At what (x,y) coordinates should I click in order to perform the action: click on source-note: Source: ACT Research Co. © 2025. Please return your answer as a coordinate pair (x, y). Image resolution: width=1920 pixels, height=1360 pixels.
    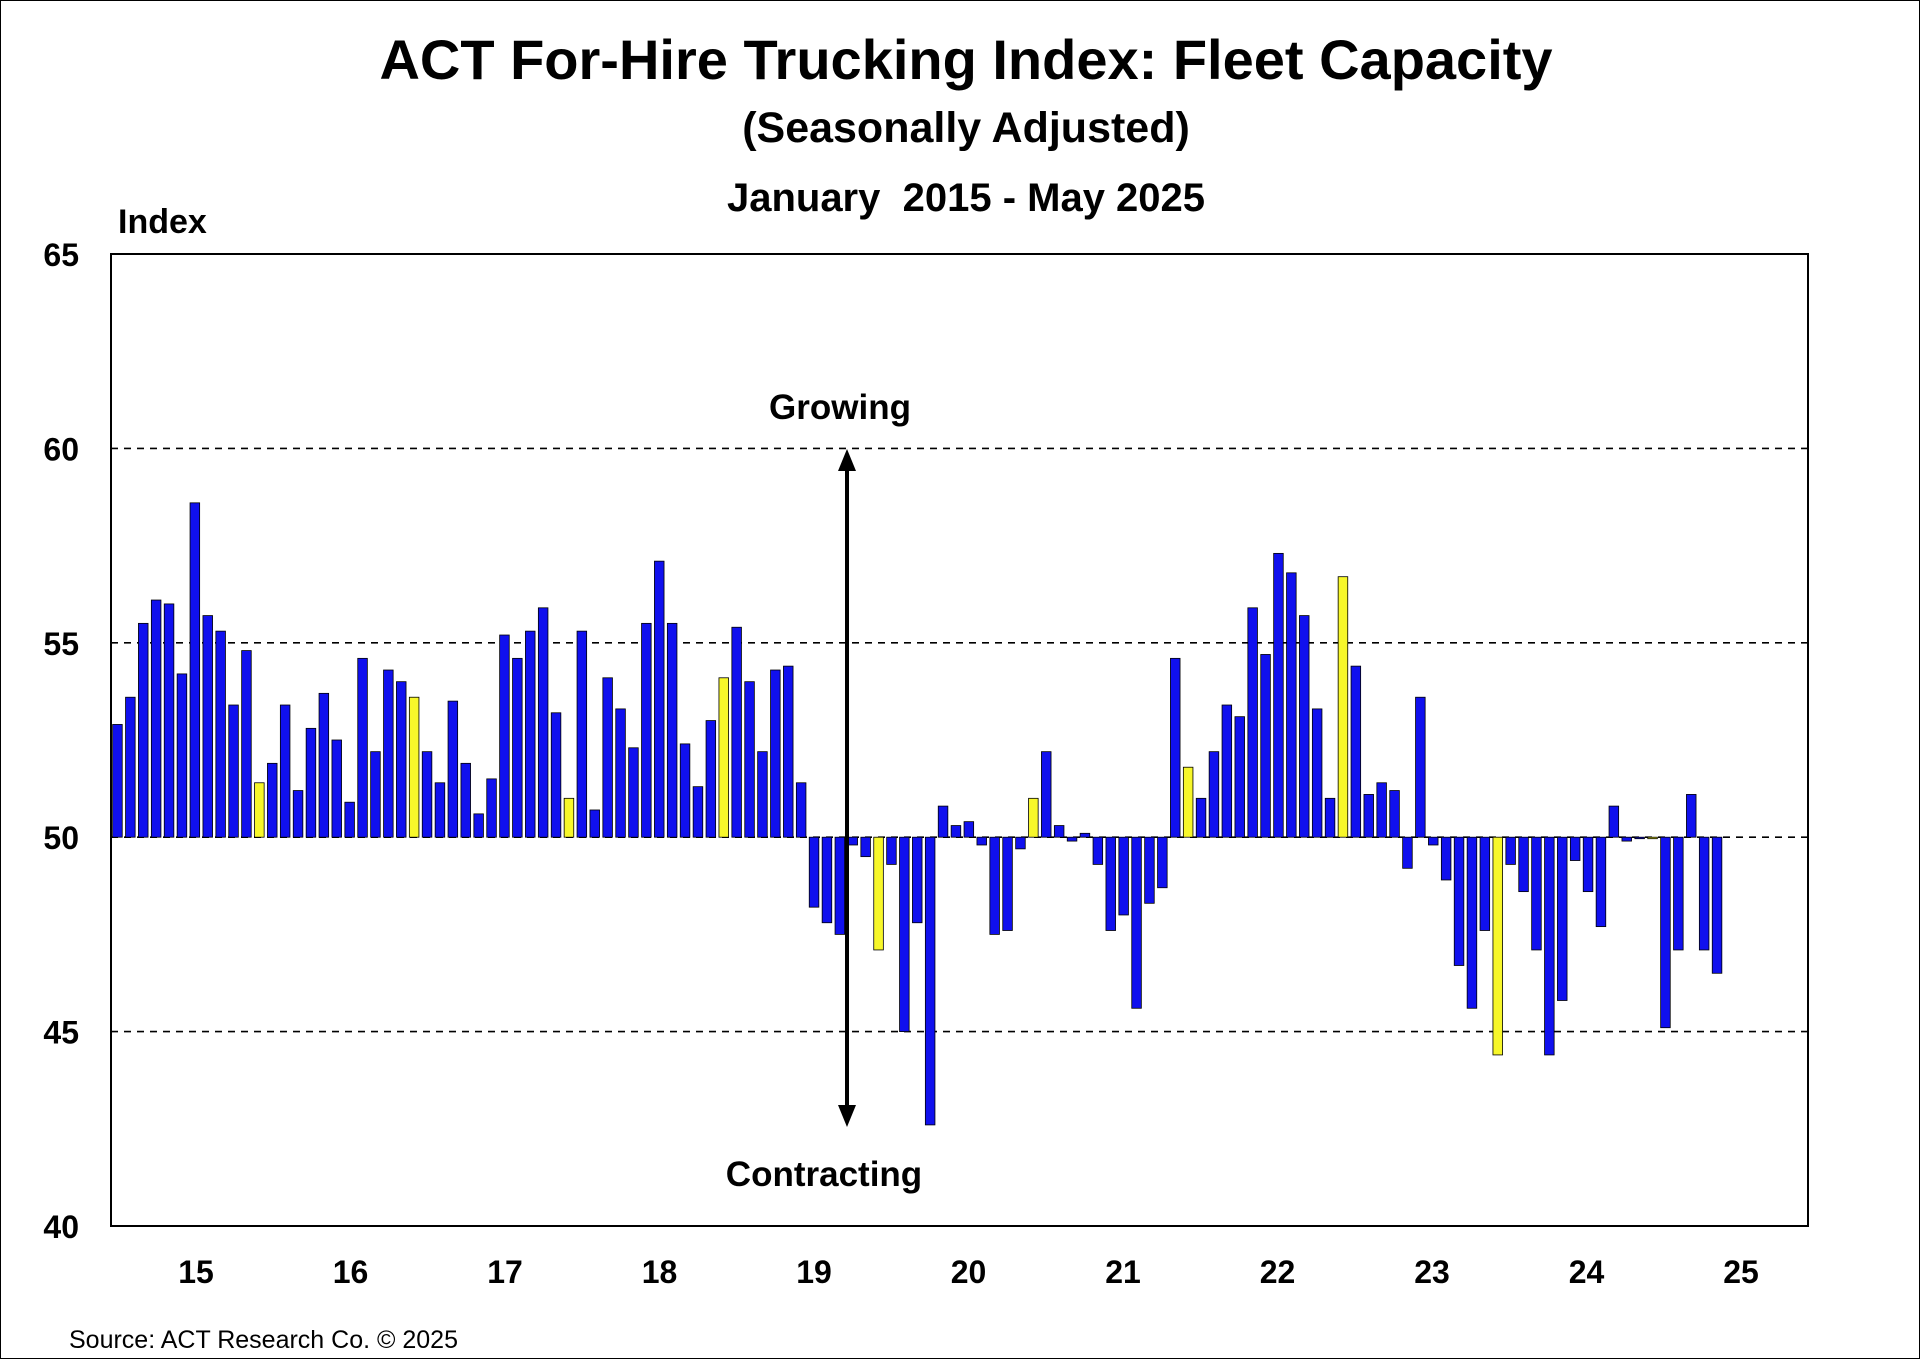
    Looking at the image, I should click on (263, 1340).